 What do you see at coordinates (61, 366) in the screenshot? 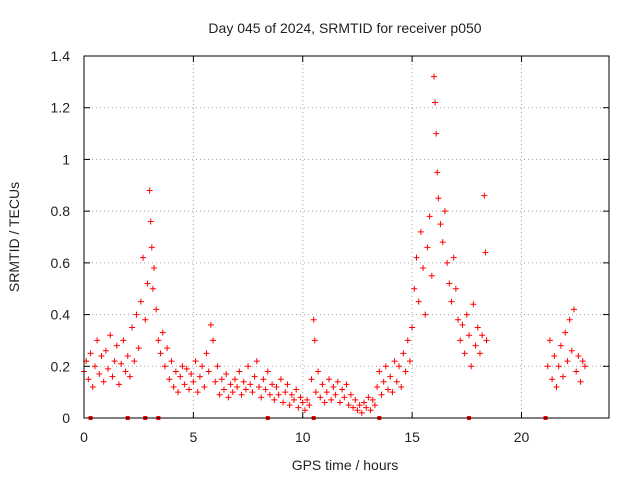
I see `y-tick-label: 0.2` at bounding box center [61, 366].